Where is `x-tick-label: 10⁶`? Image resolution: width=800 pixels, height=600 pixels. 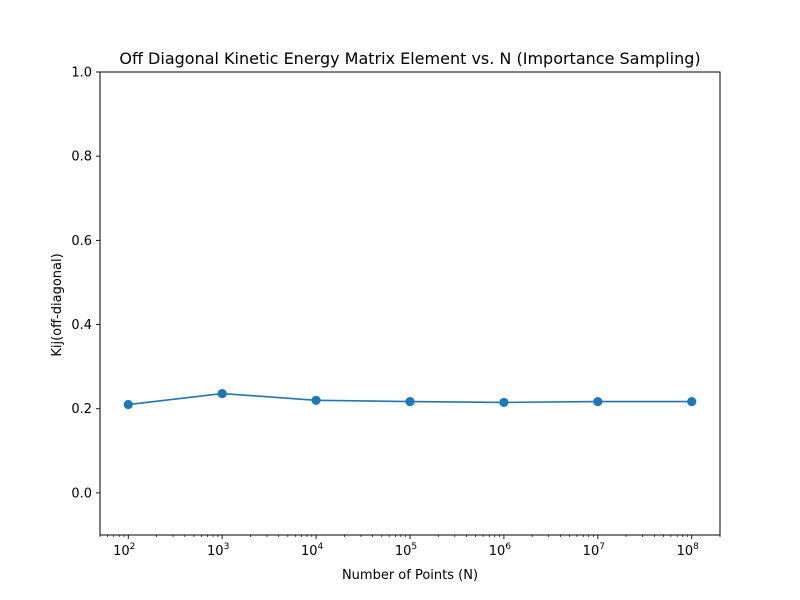
x-tick-label: 10⁶ is located at coordinates (500, 550).